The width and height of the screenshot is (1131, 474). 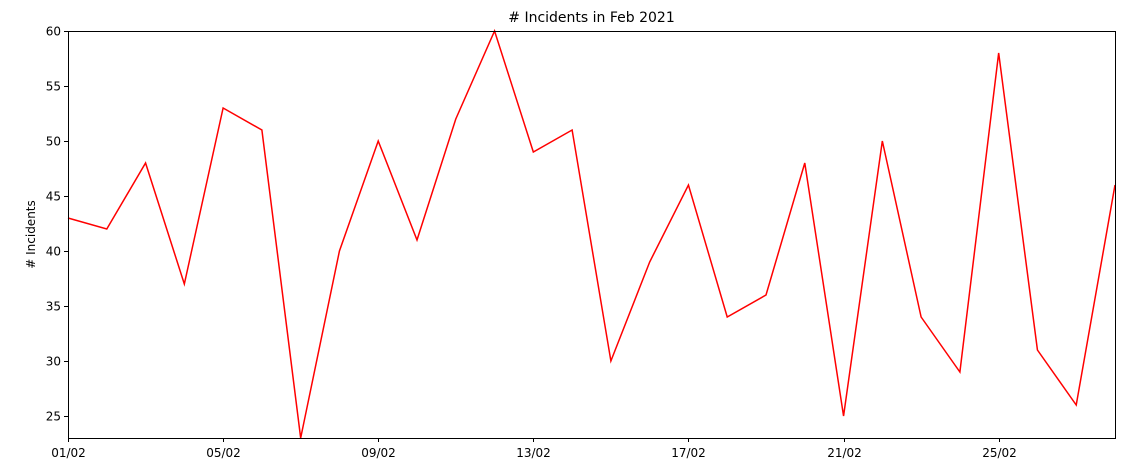 I want to click on y-axis-label: # Incidents, so click(x=31, y=234).